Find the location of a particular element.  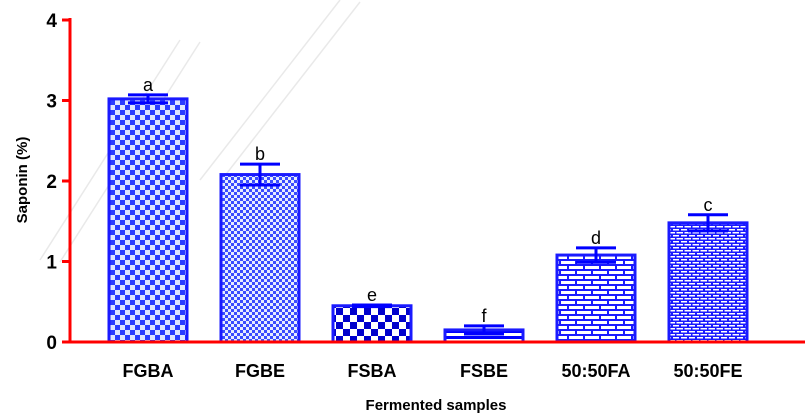

significance-letter: e is located at coordinates (372, 295).